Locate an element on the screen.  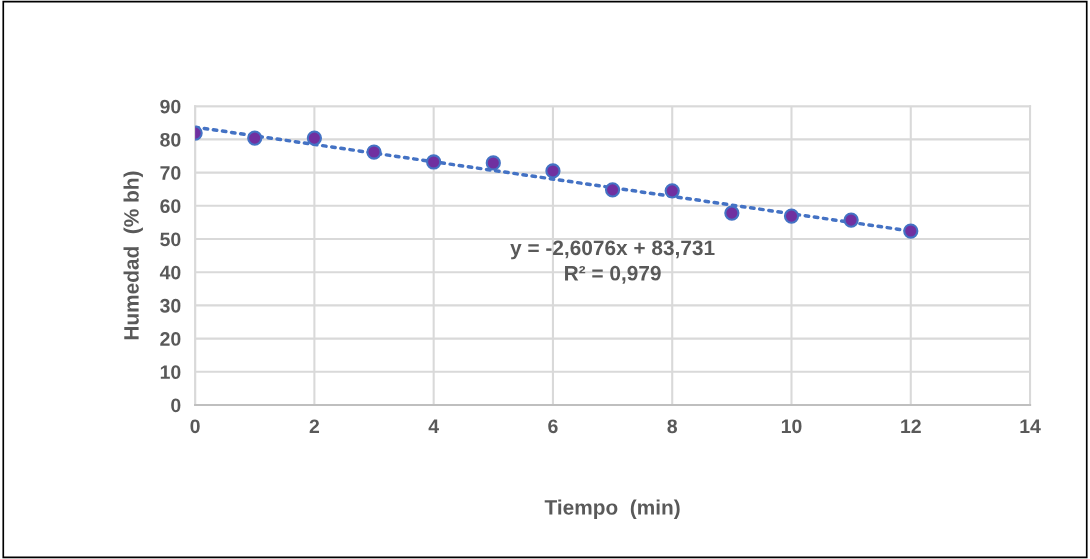
x-tick-label: 6 is located at coordinates (553, 426).